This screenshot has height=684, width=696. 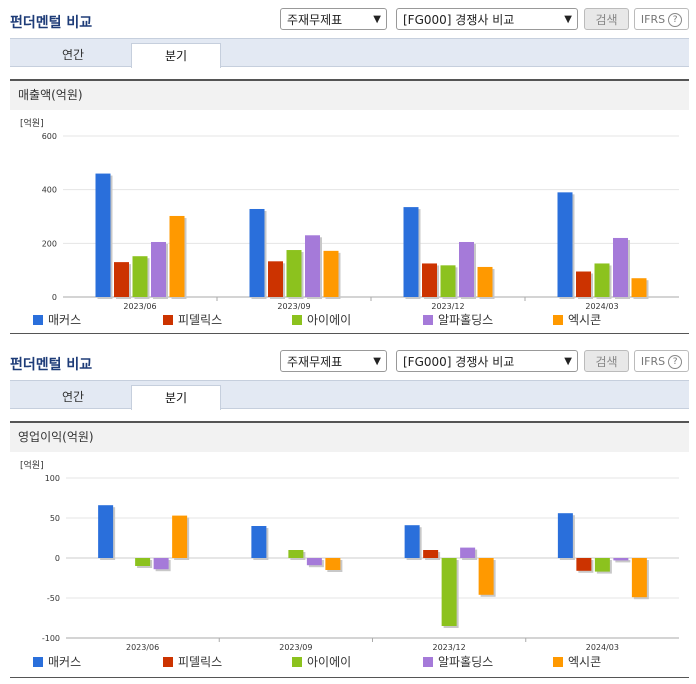 I want to click on chart-legend: 매커스 피델릭스 아이에이 알파홀딩스 엑시콘, so click(x=348, y=663).